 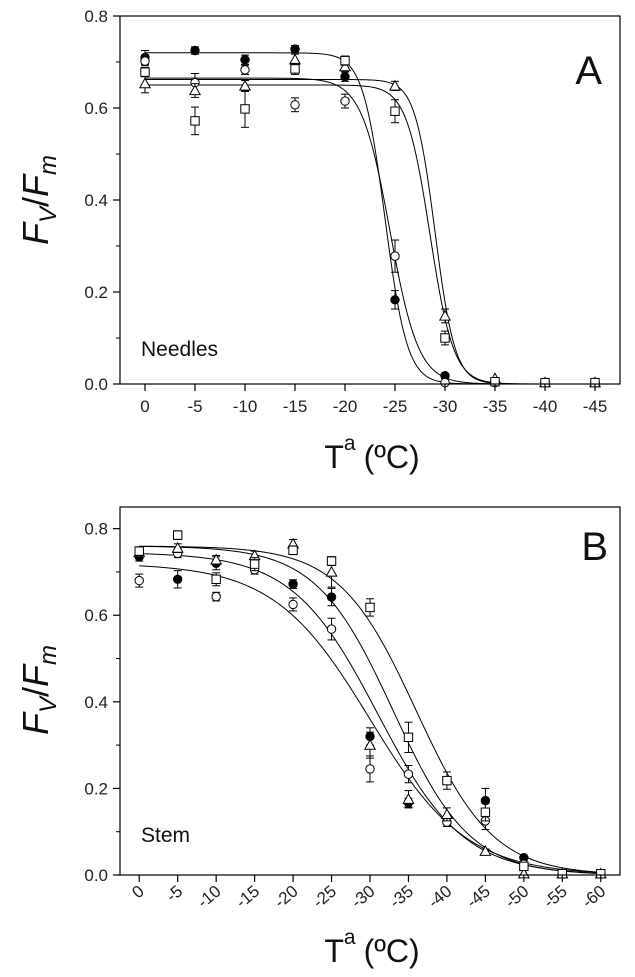 What do you see at coordinates (350, 443) in the screenshot?
I see `panel-a-x-title-sup: a` at bounding box center [350, 443].